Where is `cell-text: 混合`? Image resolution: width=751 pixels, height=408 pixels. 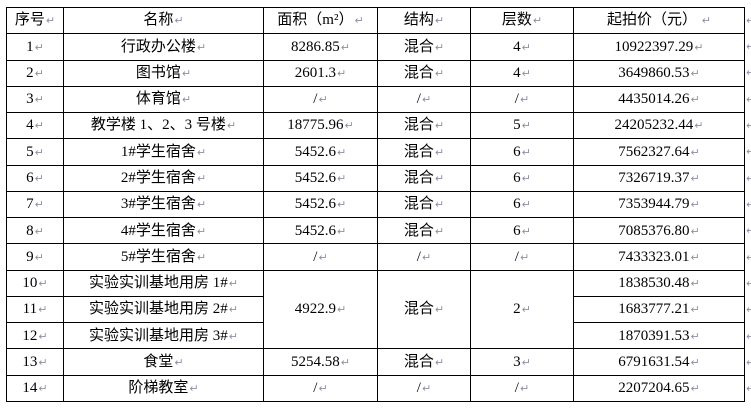
cell-text: 混合 is located at coordinates (418, 361).